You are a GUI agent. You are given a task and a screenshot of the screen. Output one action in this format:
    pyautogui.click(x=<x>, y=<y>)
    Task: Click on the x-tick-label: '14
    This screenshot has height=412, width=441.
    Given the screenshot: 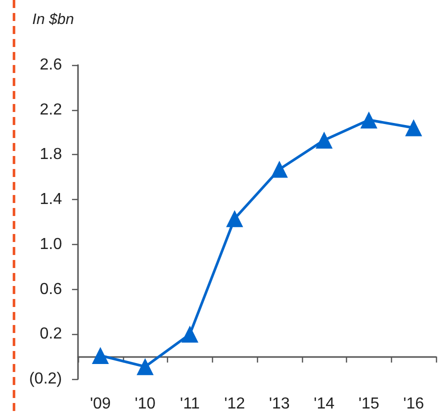 What is the action you would take?
    pyautogui.click(x=324, y=404)
    